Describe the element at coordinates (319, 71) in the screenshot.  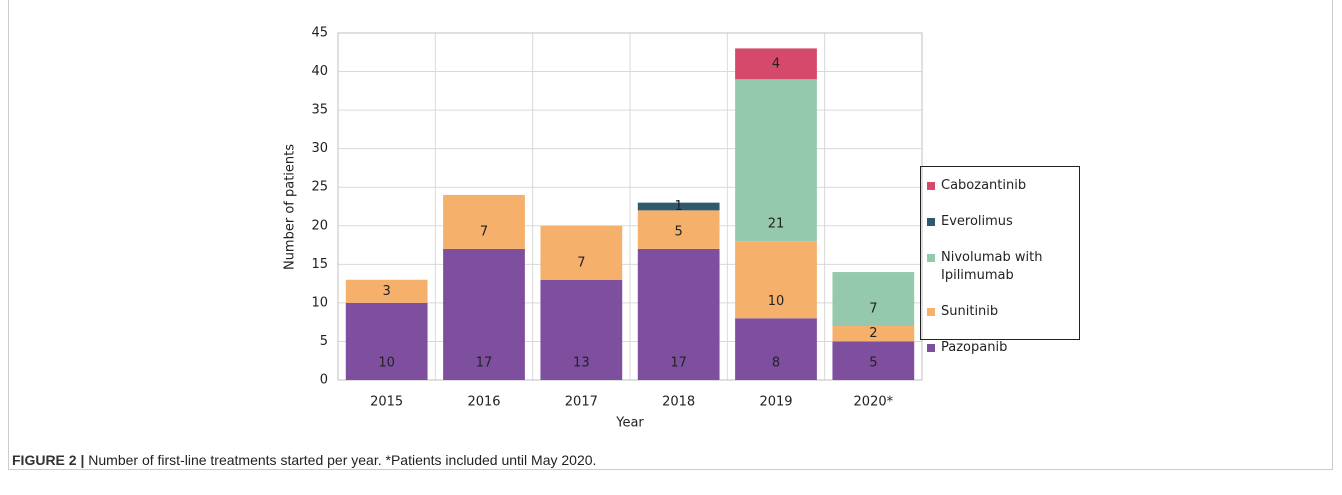
I see `y-tick-label: 40` at that location.